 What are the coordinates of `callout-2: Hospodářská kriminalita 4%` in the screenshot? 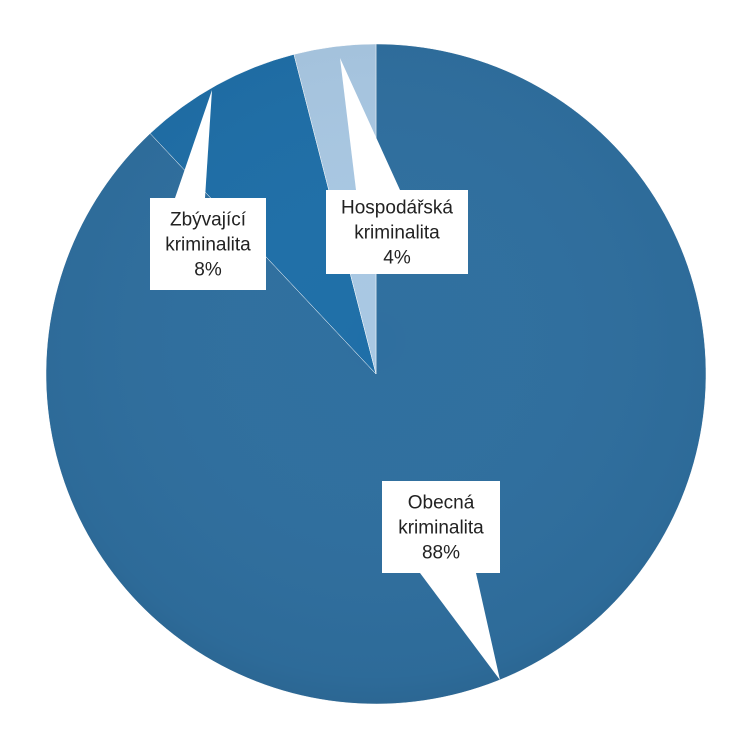 It's located at (397, 166).